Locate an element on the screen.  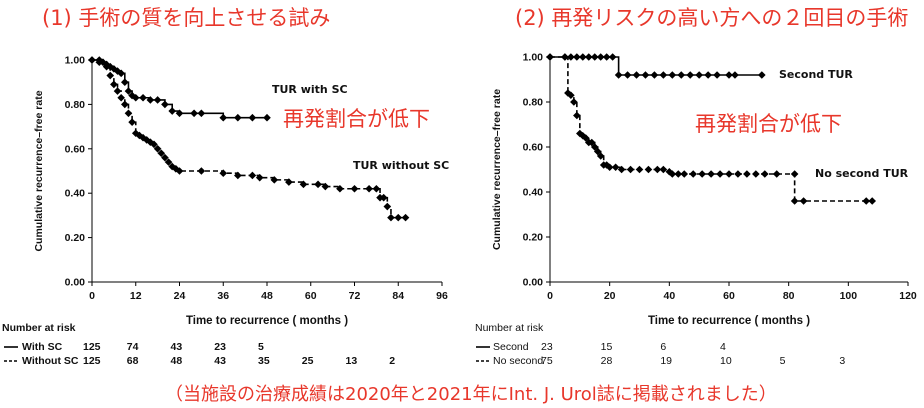
risk-value: 5 is located at coordinates (261, 347).